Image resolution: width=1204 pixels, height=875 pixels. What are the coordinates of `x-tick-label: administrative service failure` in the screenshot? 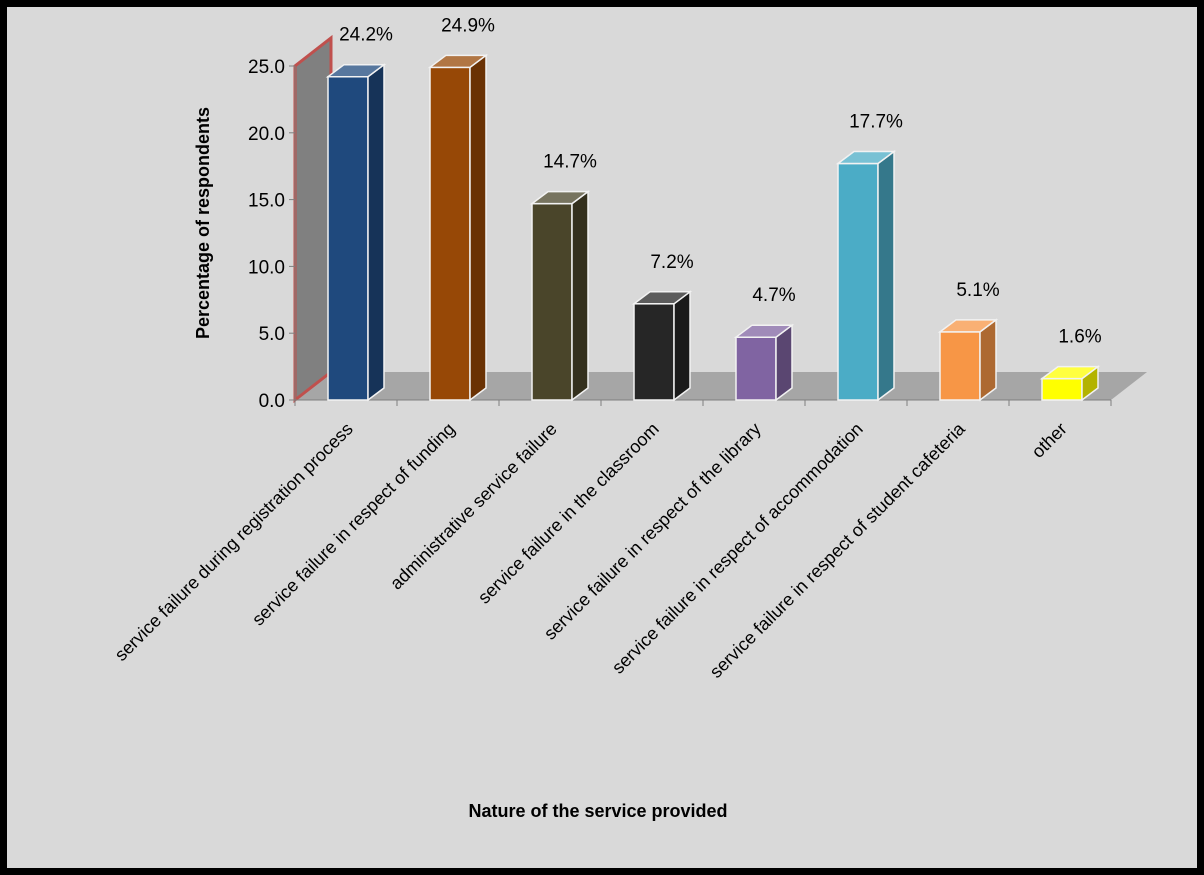 It's located at (473, 506).